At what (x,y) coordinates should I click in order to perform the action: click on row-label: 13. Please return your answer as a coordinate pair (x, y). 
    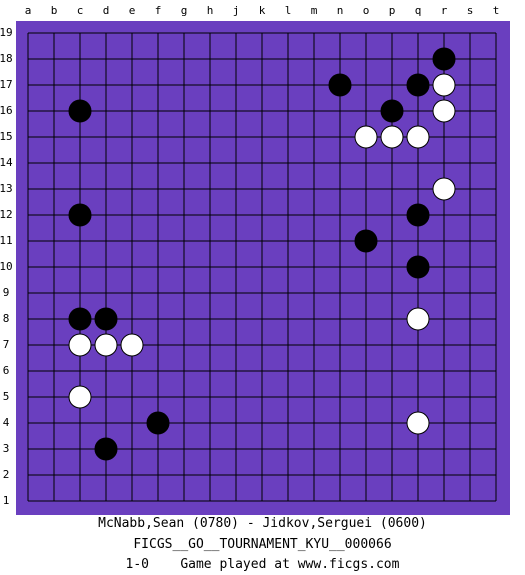
    Looking at the image, I should click on (6, 188).